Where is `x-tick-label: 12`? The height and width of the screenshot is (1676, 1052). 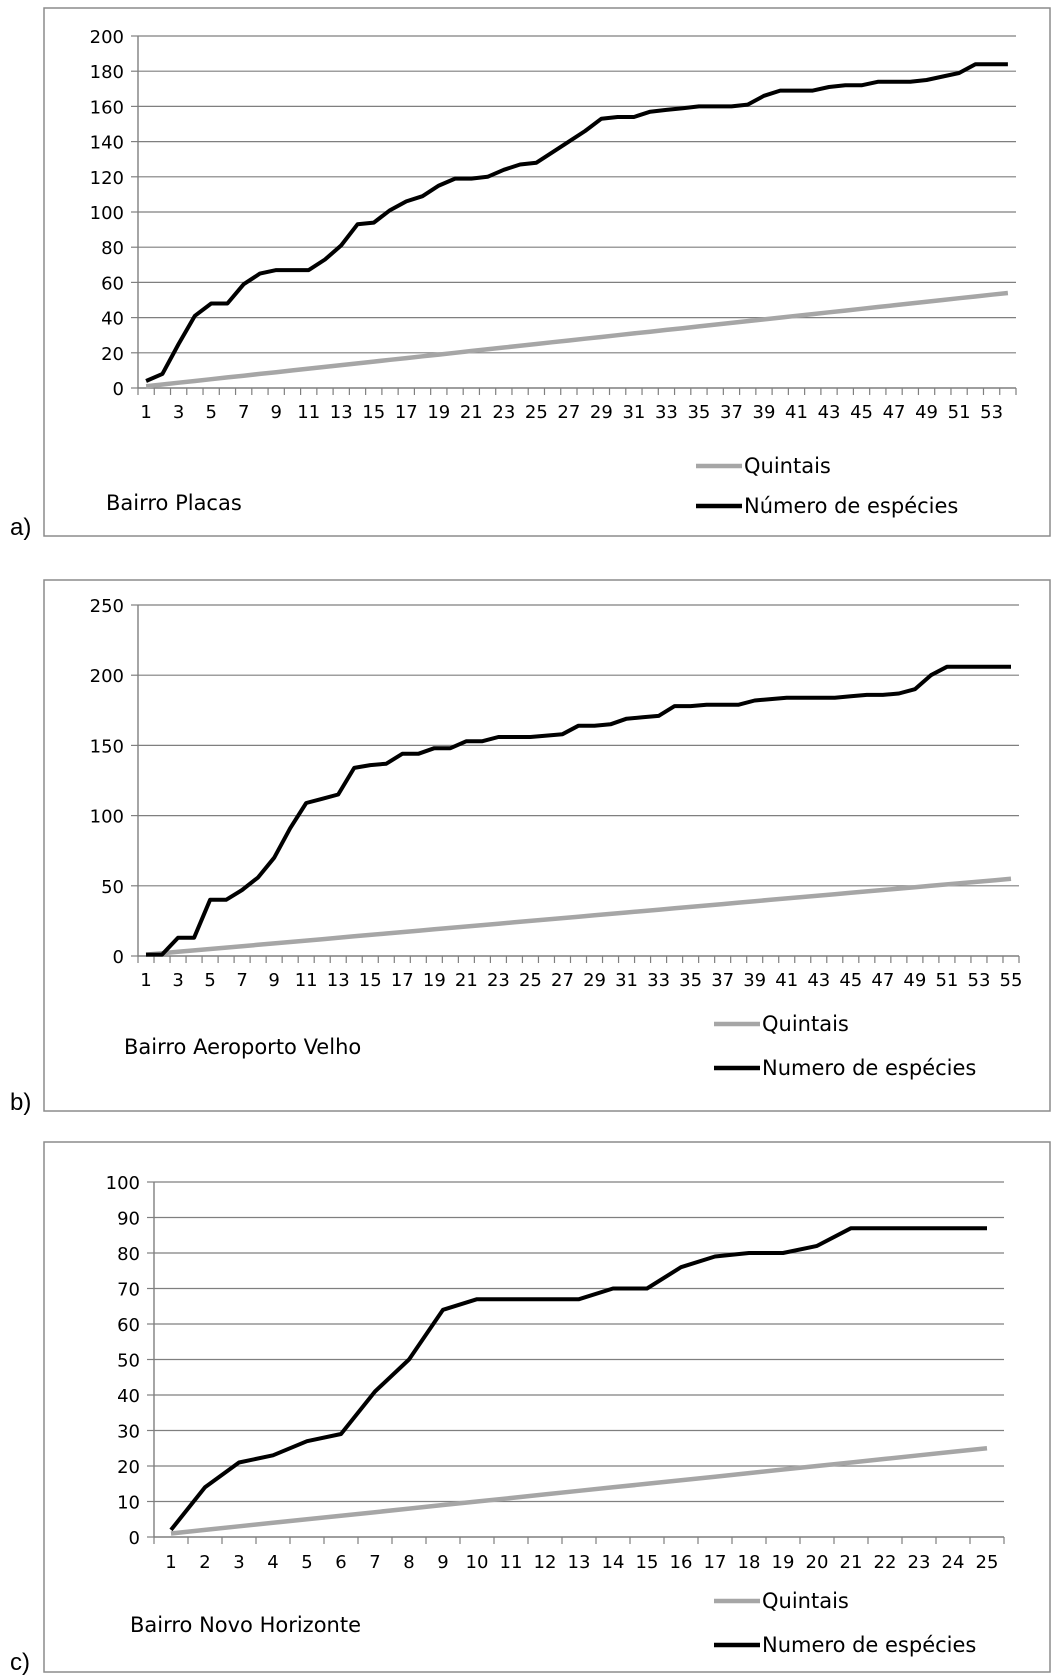
x-tick-label: 12 is located at coordinates (545, 1562).